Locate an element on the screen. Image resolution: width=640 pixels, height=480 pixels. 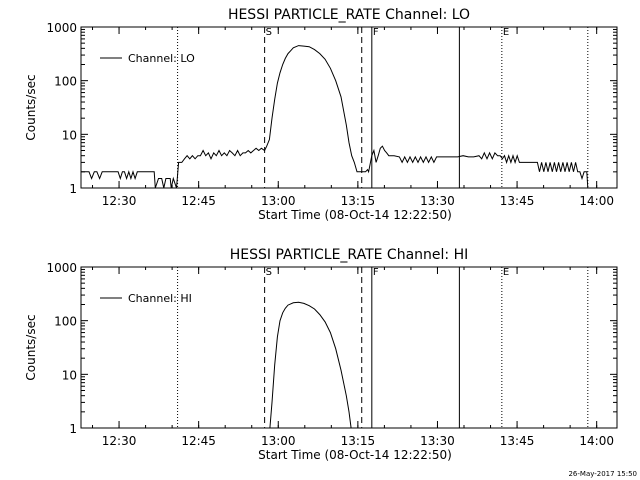
legend: Channel: HI is located at coordinates (146, 298).